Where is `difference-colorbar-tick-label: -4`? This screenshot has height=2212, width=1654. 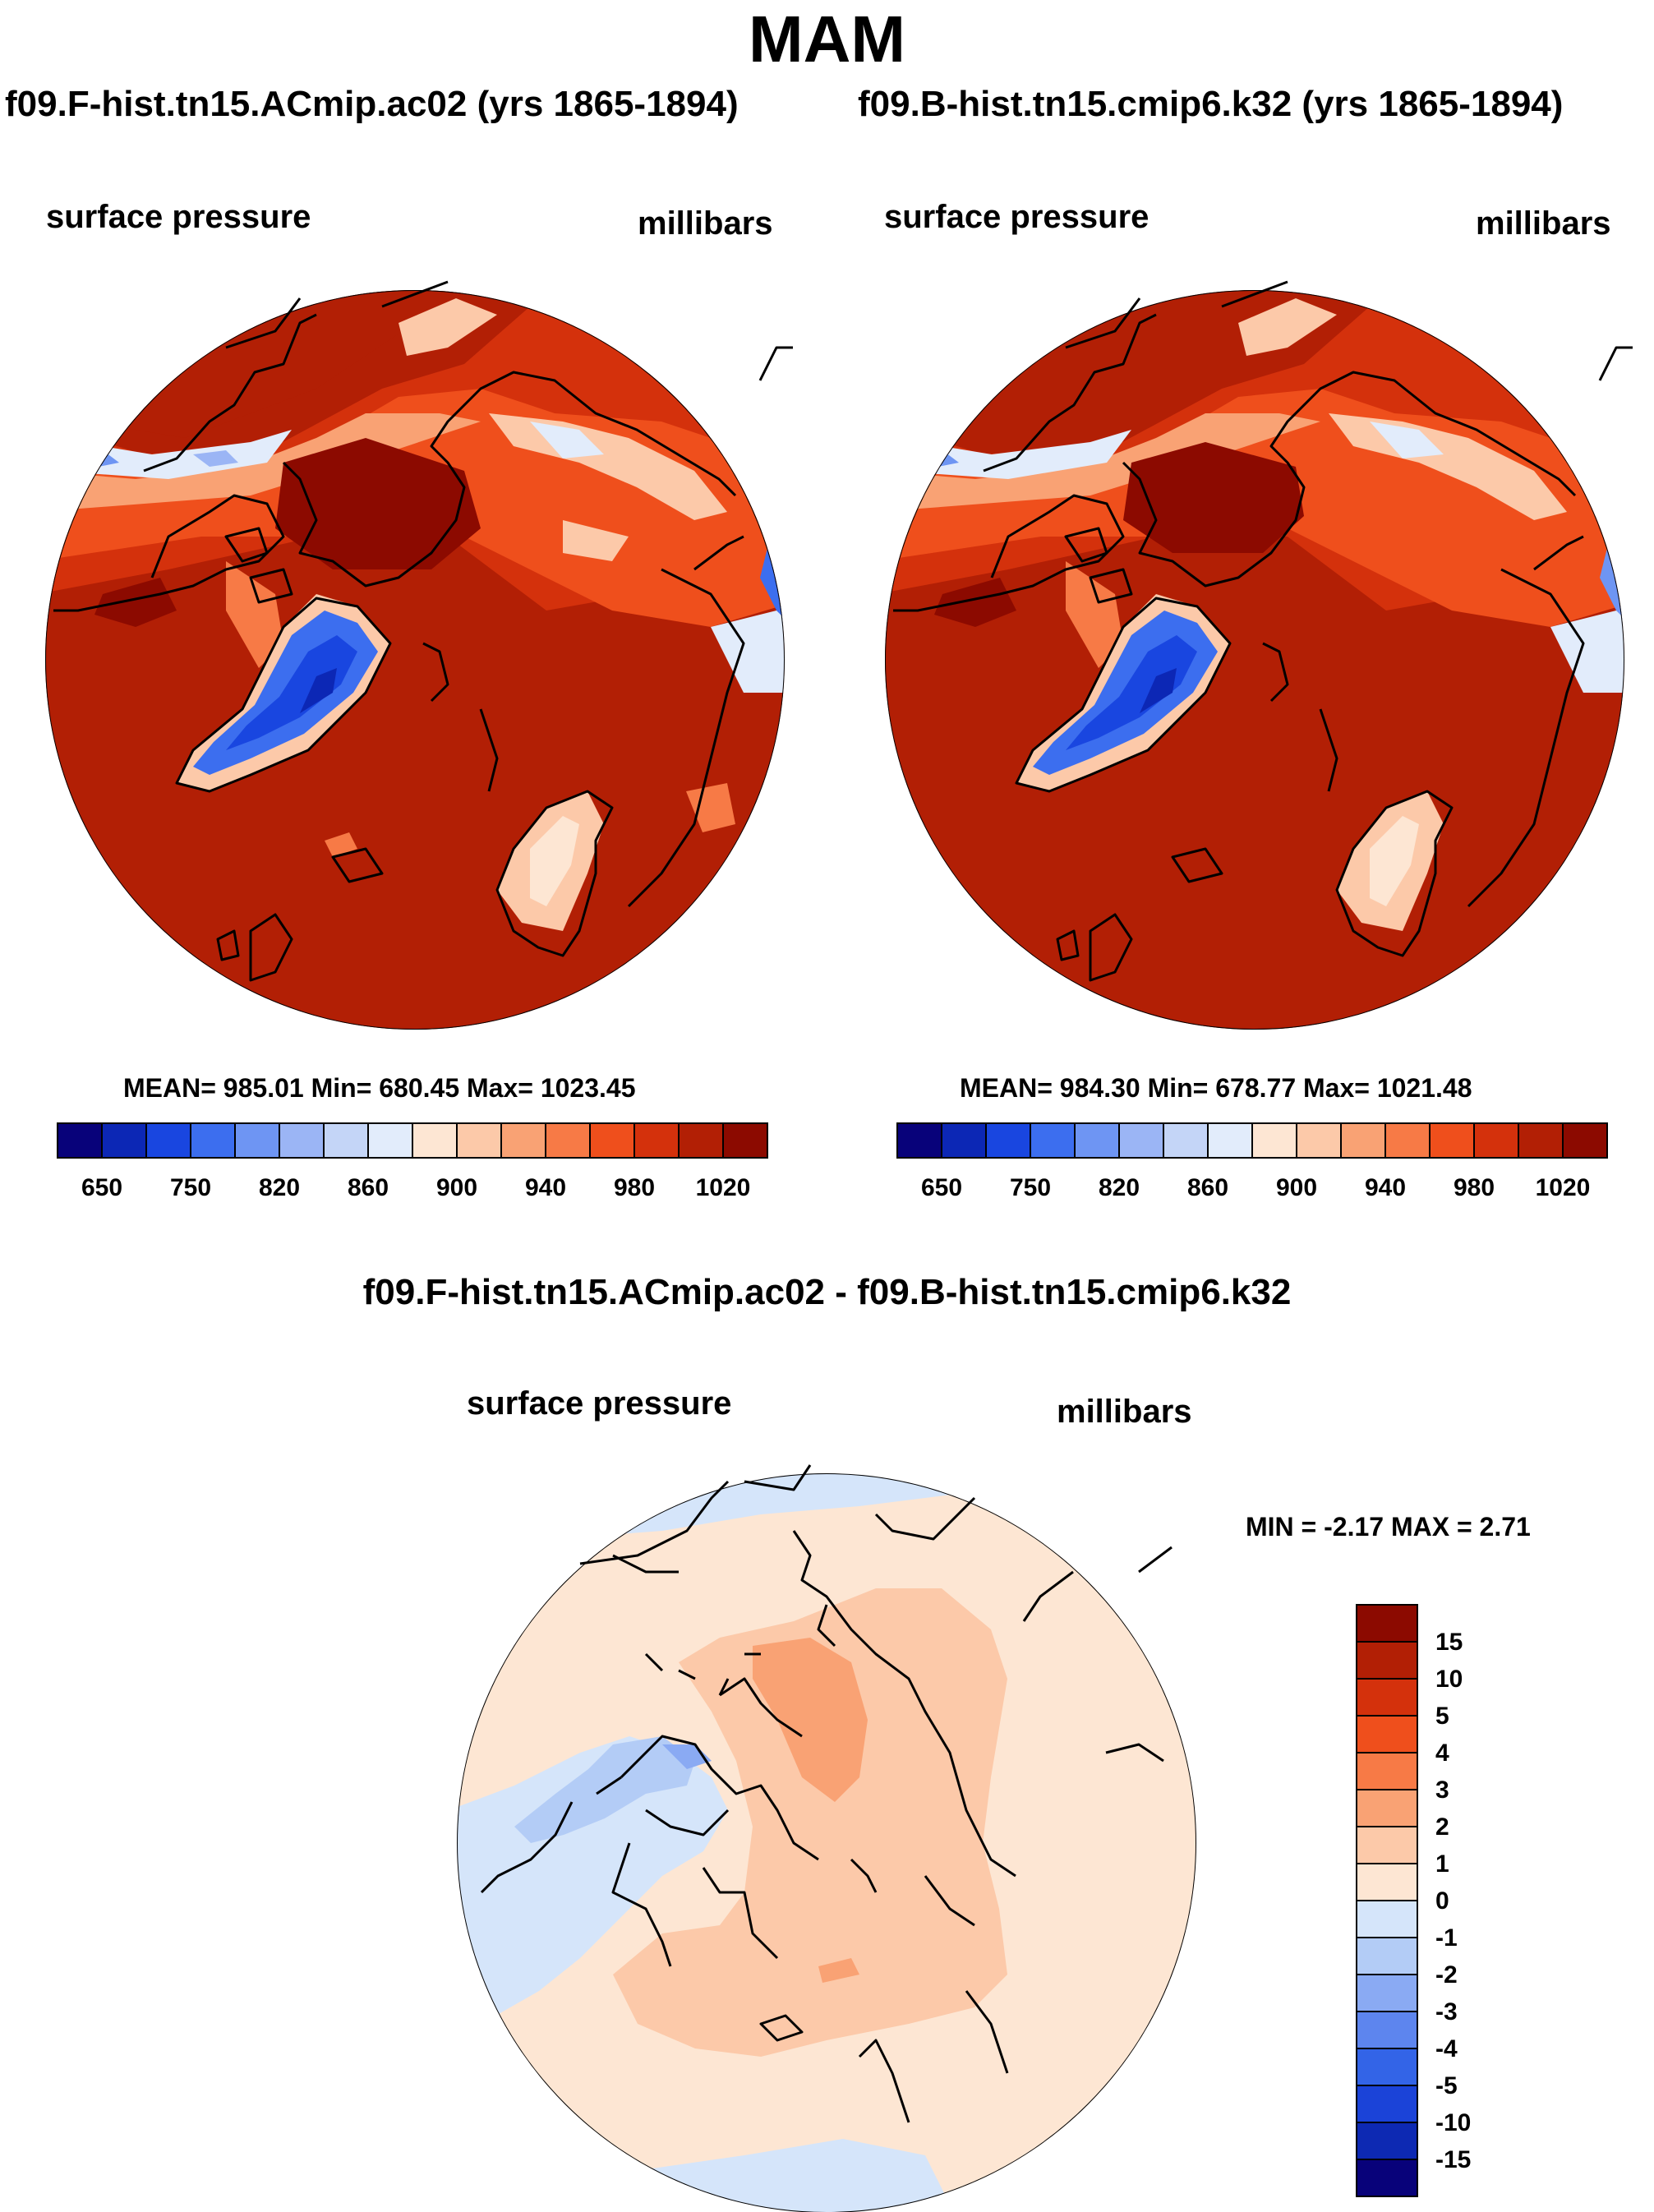
difference-colorbar-tick-label: -4 is located at coordinates (1446, 2048).